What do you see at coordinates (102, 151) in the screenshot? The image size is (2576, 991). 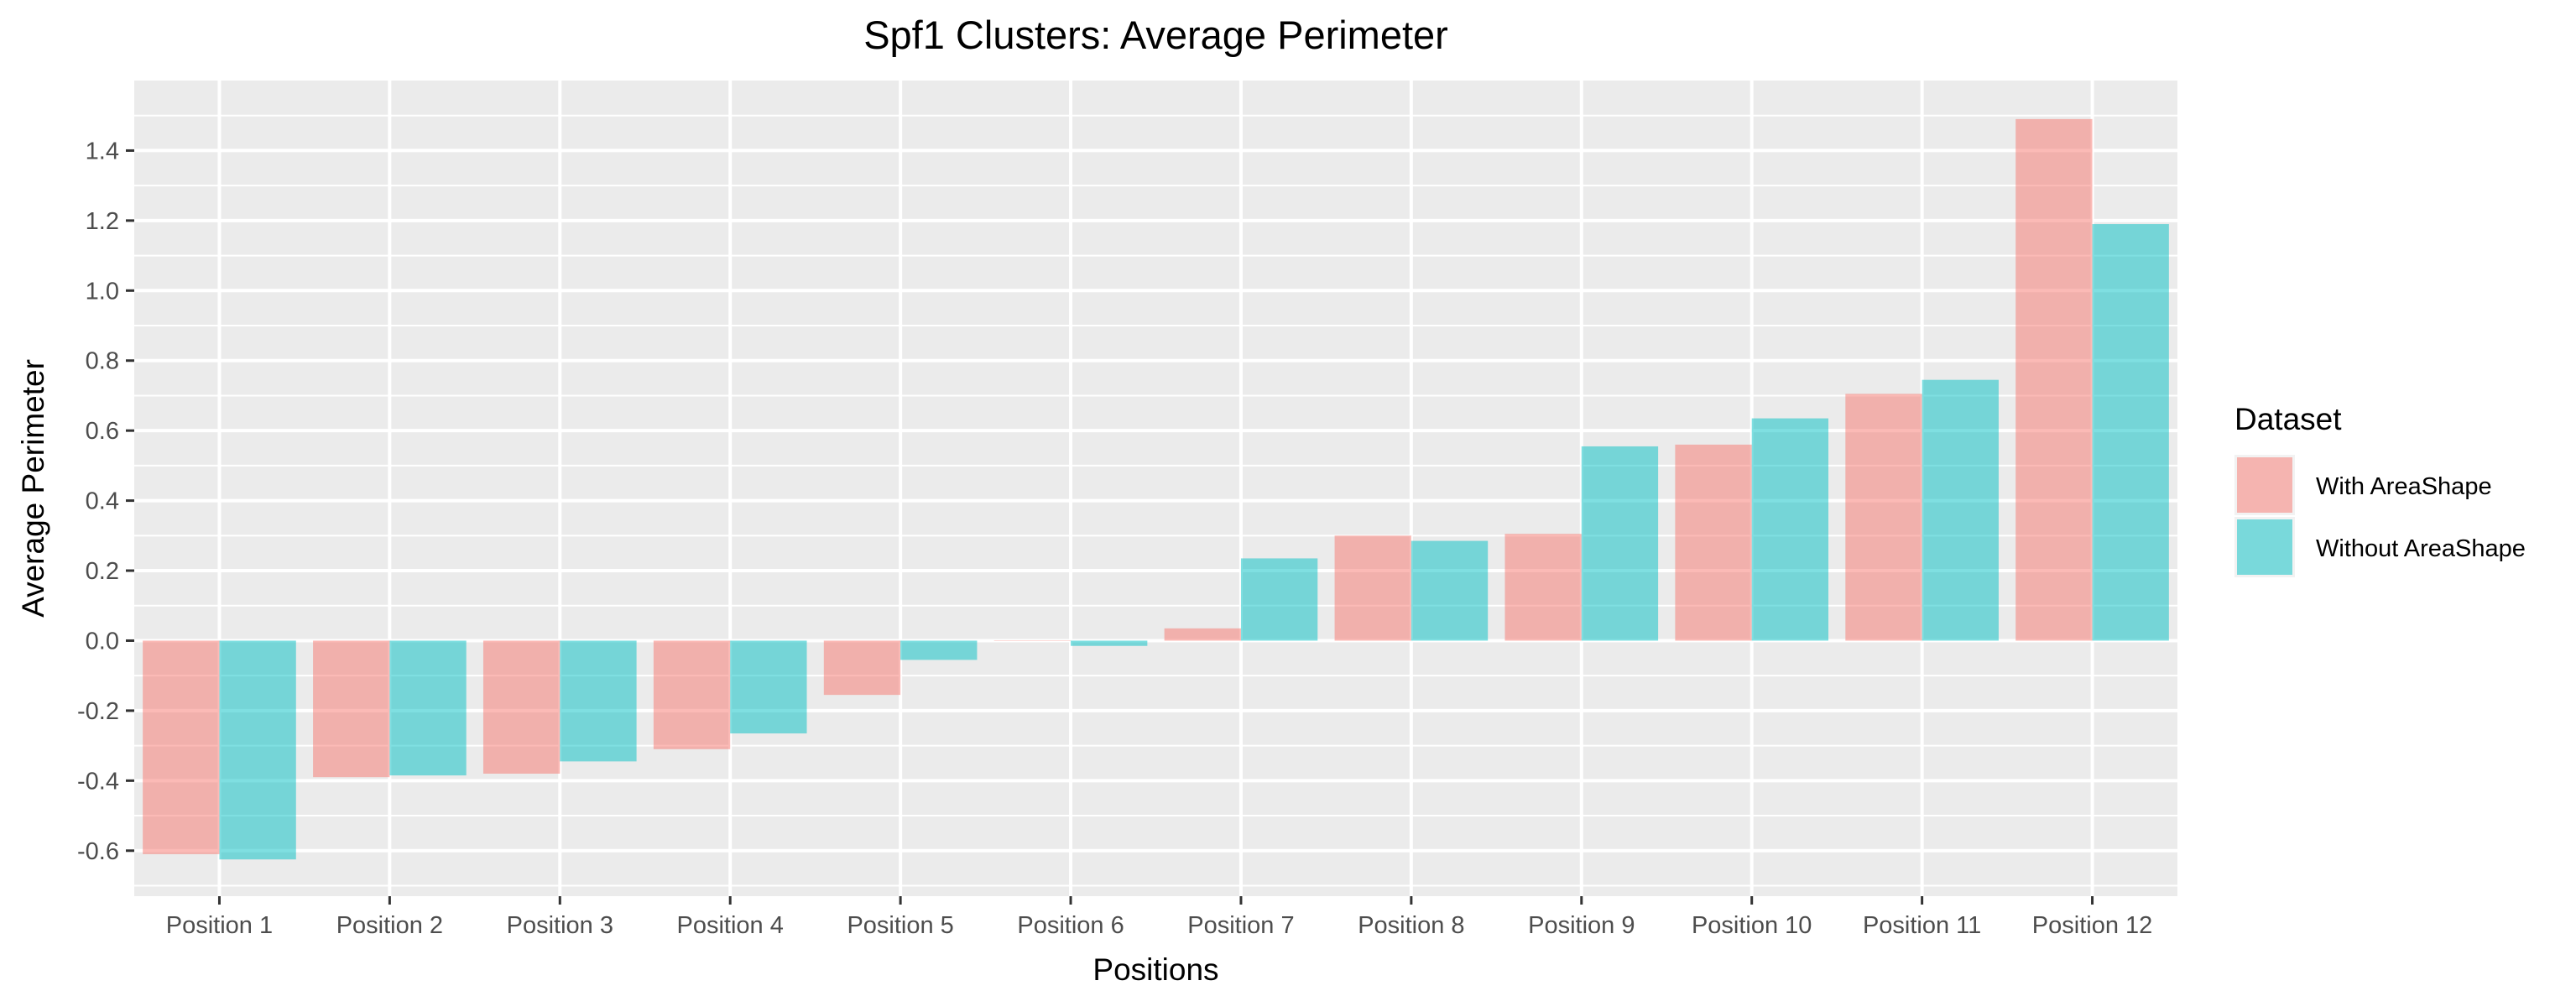 I see `y-tick-label: 1.4` at bounding box center [102, 151].